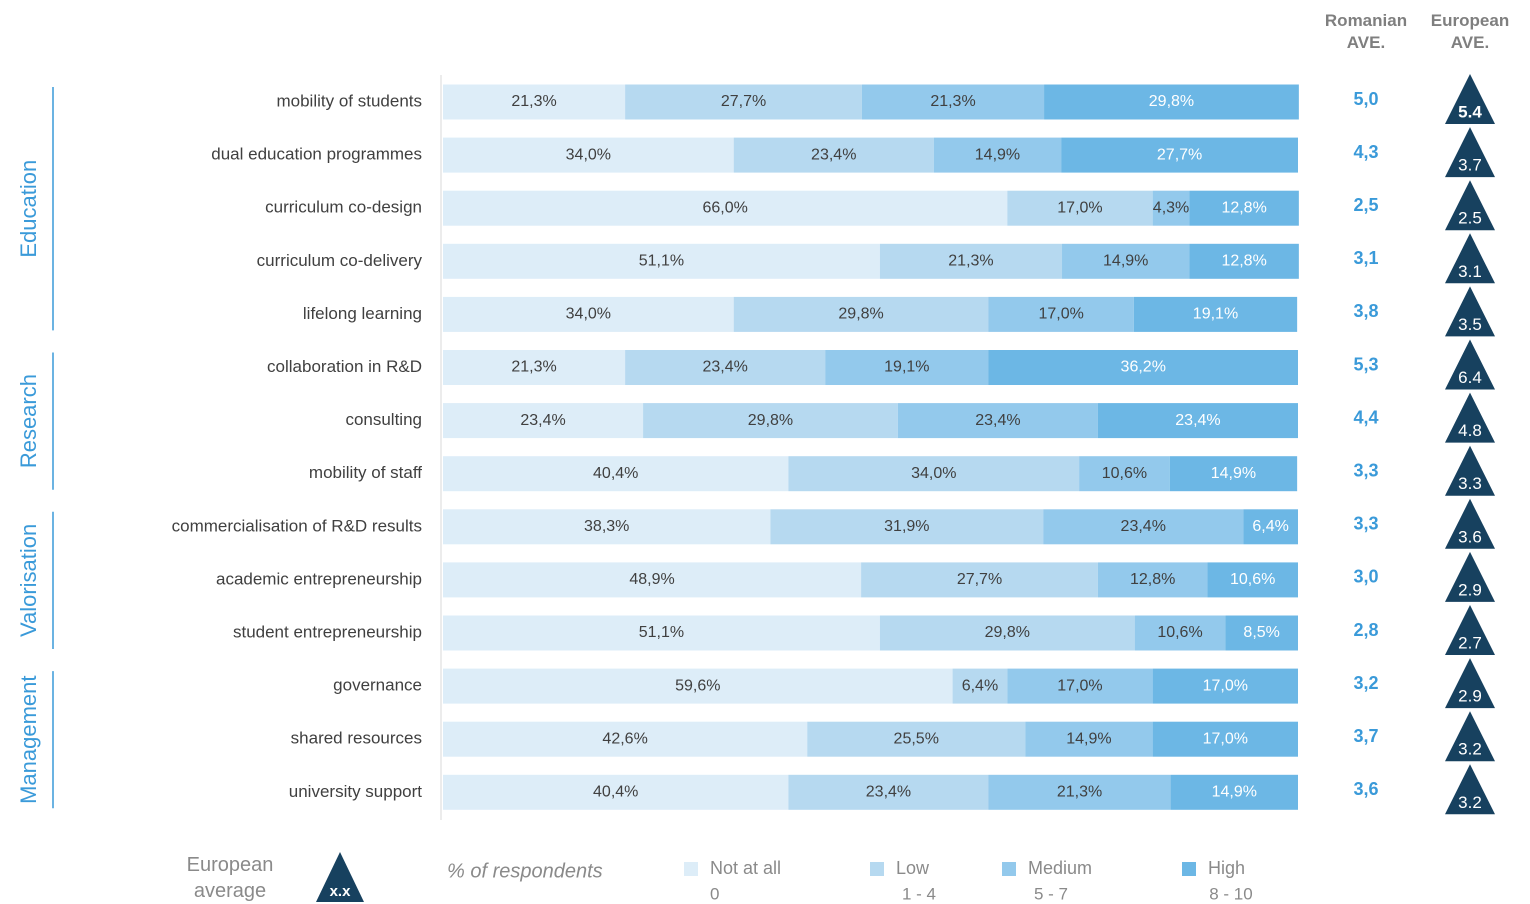  I want to click on bar-label: 42,6%, so click(624, 738).